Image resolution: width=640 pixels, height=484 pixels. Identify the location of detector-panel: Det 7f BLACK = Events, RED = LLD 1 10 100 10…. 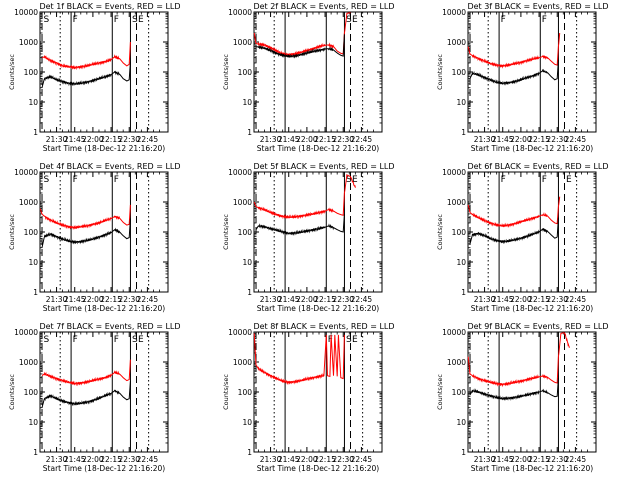
(94, 397).